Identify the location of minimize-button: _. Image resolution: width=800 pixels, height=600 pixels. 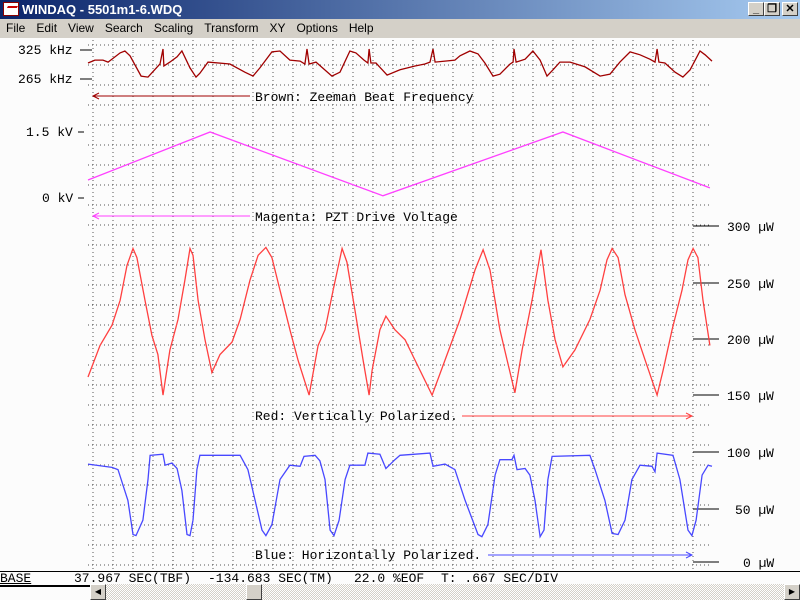
(756, 9).